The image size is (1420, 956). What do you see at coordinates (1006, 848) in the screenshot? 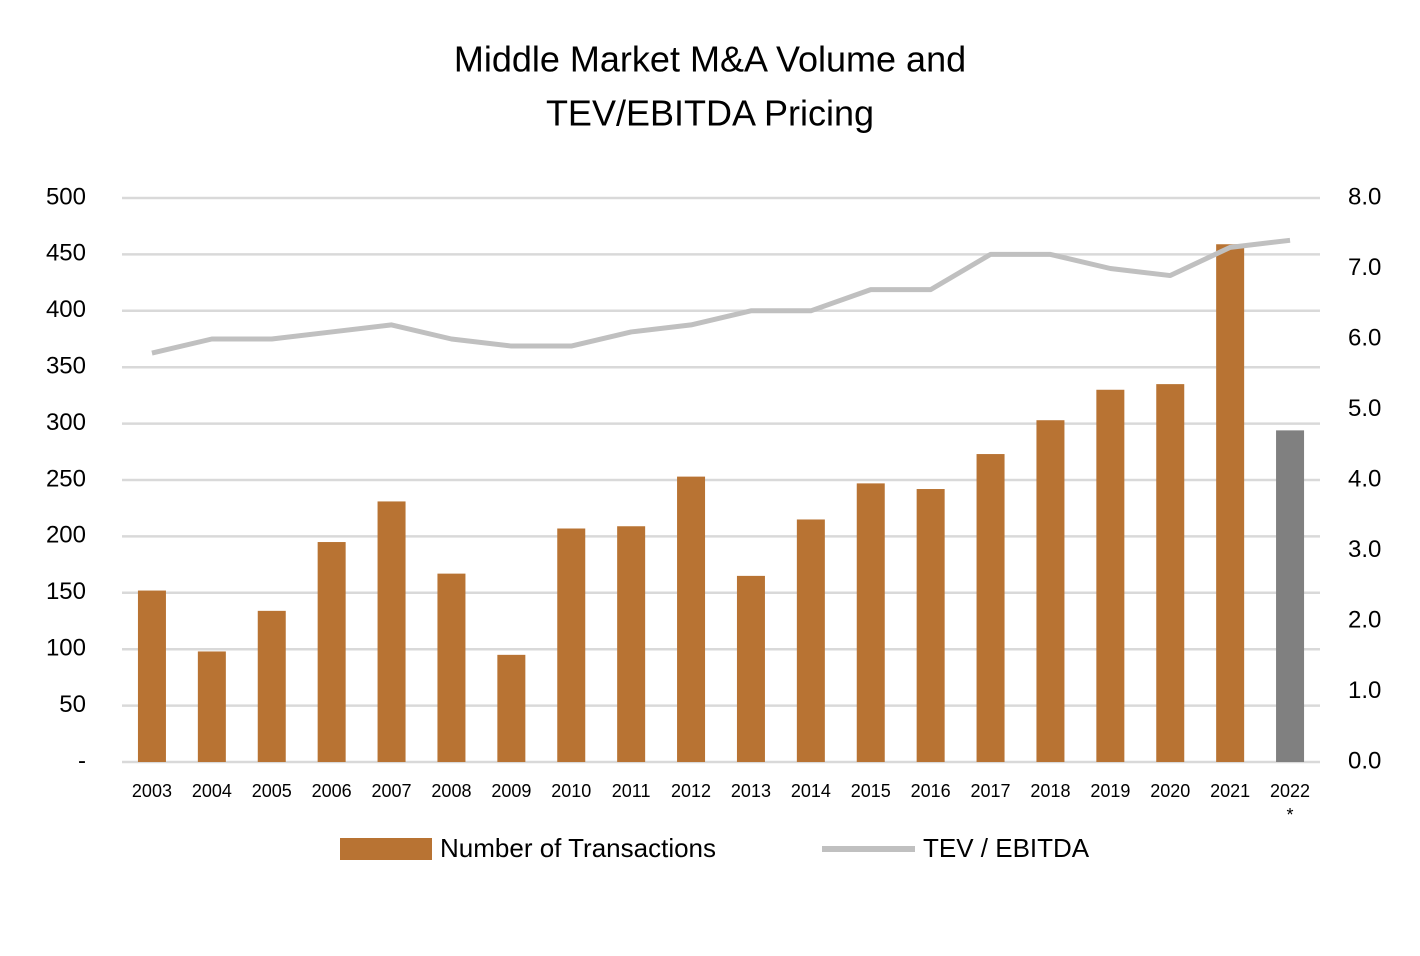
I see `legend-label: TEV / EBITDA` at bounding box center [1006, 848].